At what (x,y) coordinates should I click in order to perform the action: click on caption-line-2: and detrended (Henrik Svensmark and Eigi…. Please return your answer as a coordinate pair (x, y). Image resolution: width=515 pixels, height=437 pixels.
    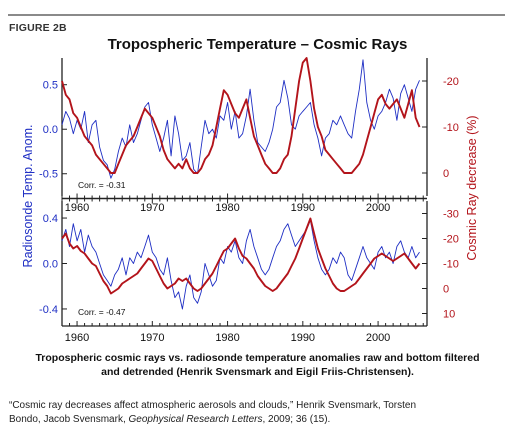
    Looking at the image, I should click on (257, 372).